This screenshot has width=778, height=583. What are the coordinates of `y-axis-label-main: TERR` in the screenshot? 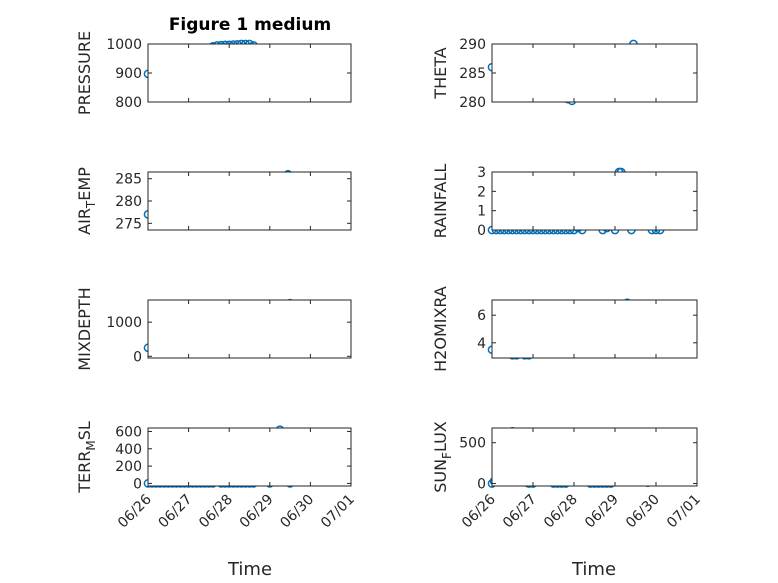 It's located at (84, 472).